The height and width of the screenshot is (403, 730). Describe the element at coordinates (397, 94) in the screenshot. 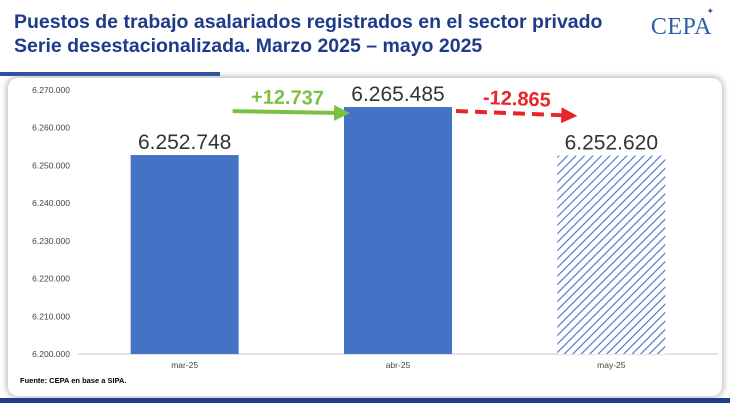

I see `data-label: 6.265.485` at that location.